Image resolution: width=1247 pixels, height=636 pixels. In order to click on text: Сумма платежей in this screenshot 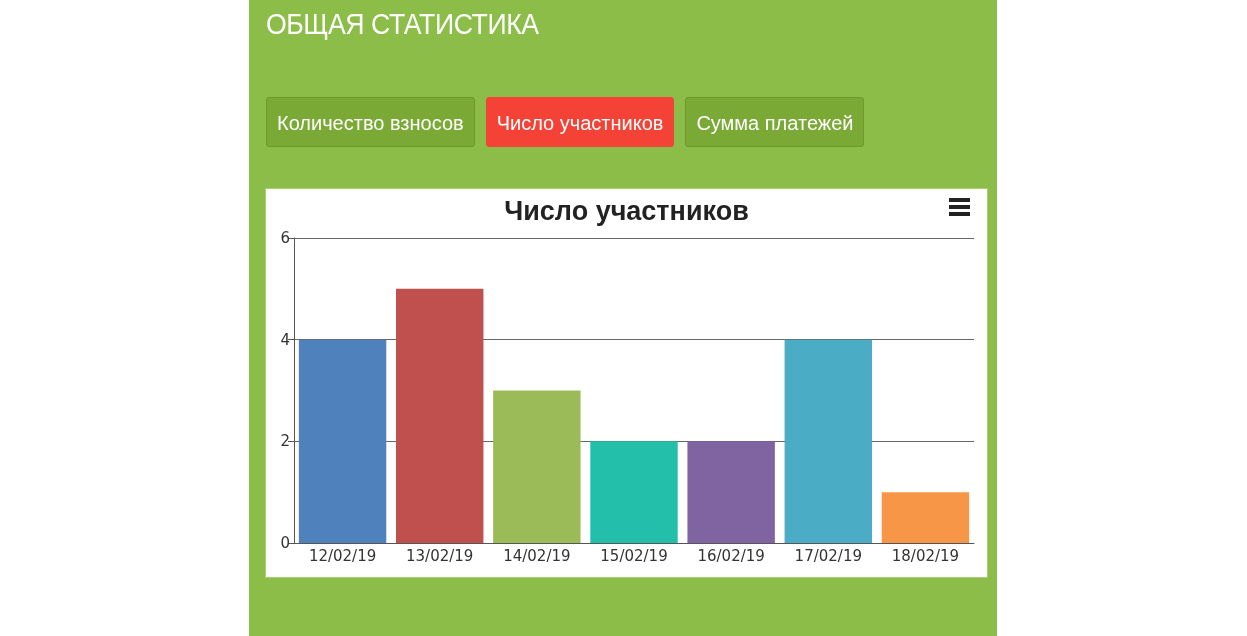, I will do `click(775, 122)`.